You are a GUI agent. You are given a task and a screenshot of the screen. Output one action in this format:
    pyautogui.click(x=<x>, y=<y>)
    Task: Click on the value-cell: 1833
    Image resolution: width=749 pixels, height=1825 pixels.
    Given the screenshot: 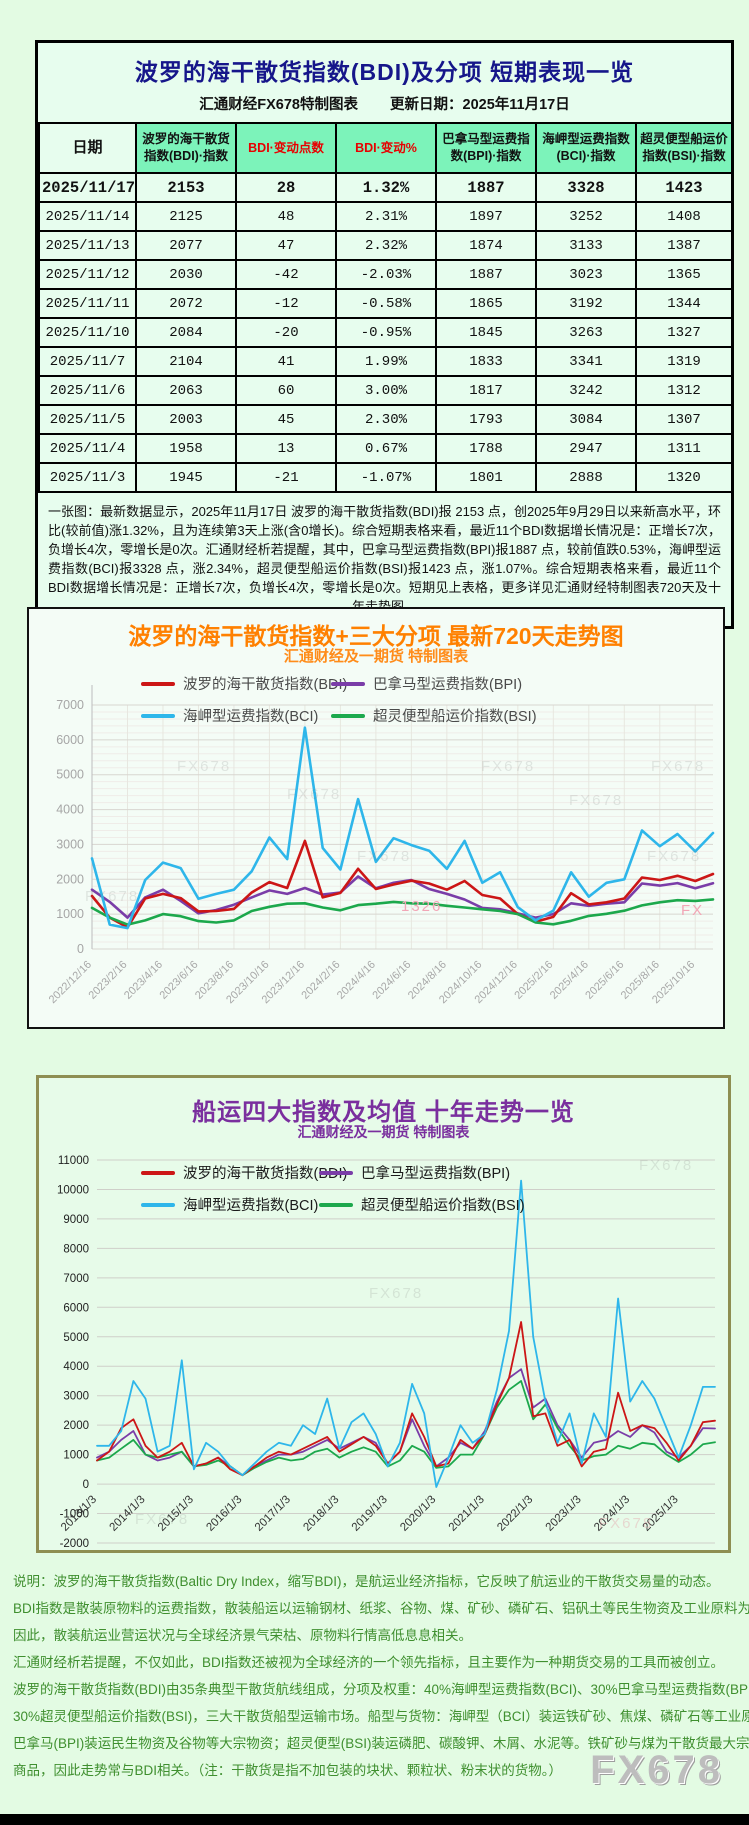 What is the action you would take?
    pyautogui.click(x=486, y=361)
    